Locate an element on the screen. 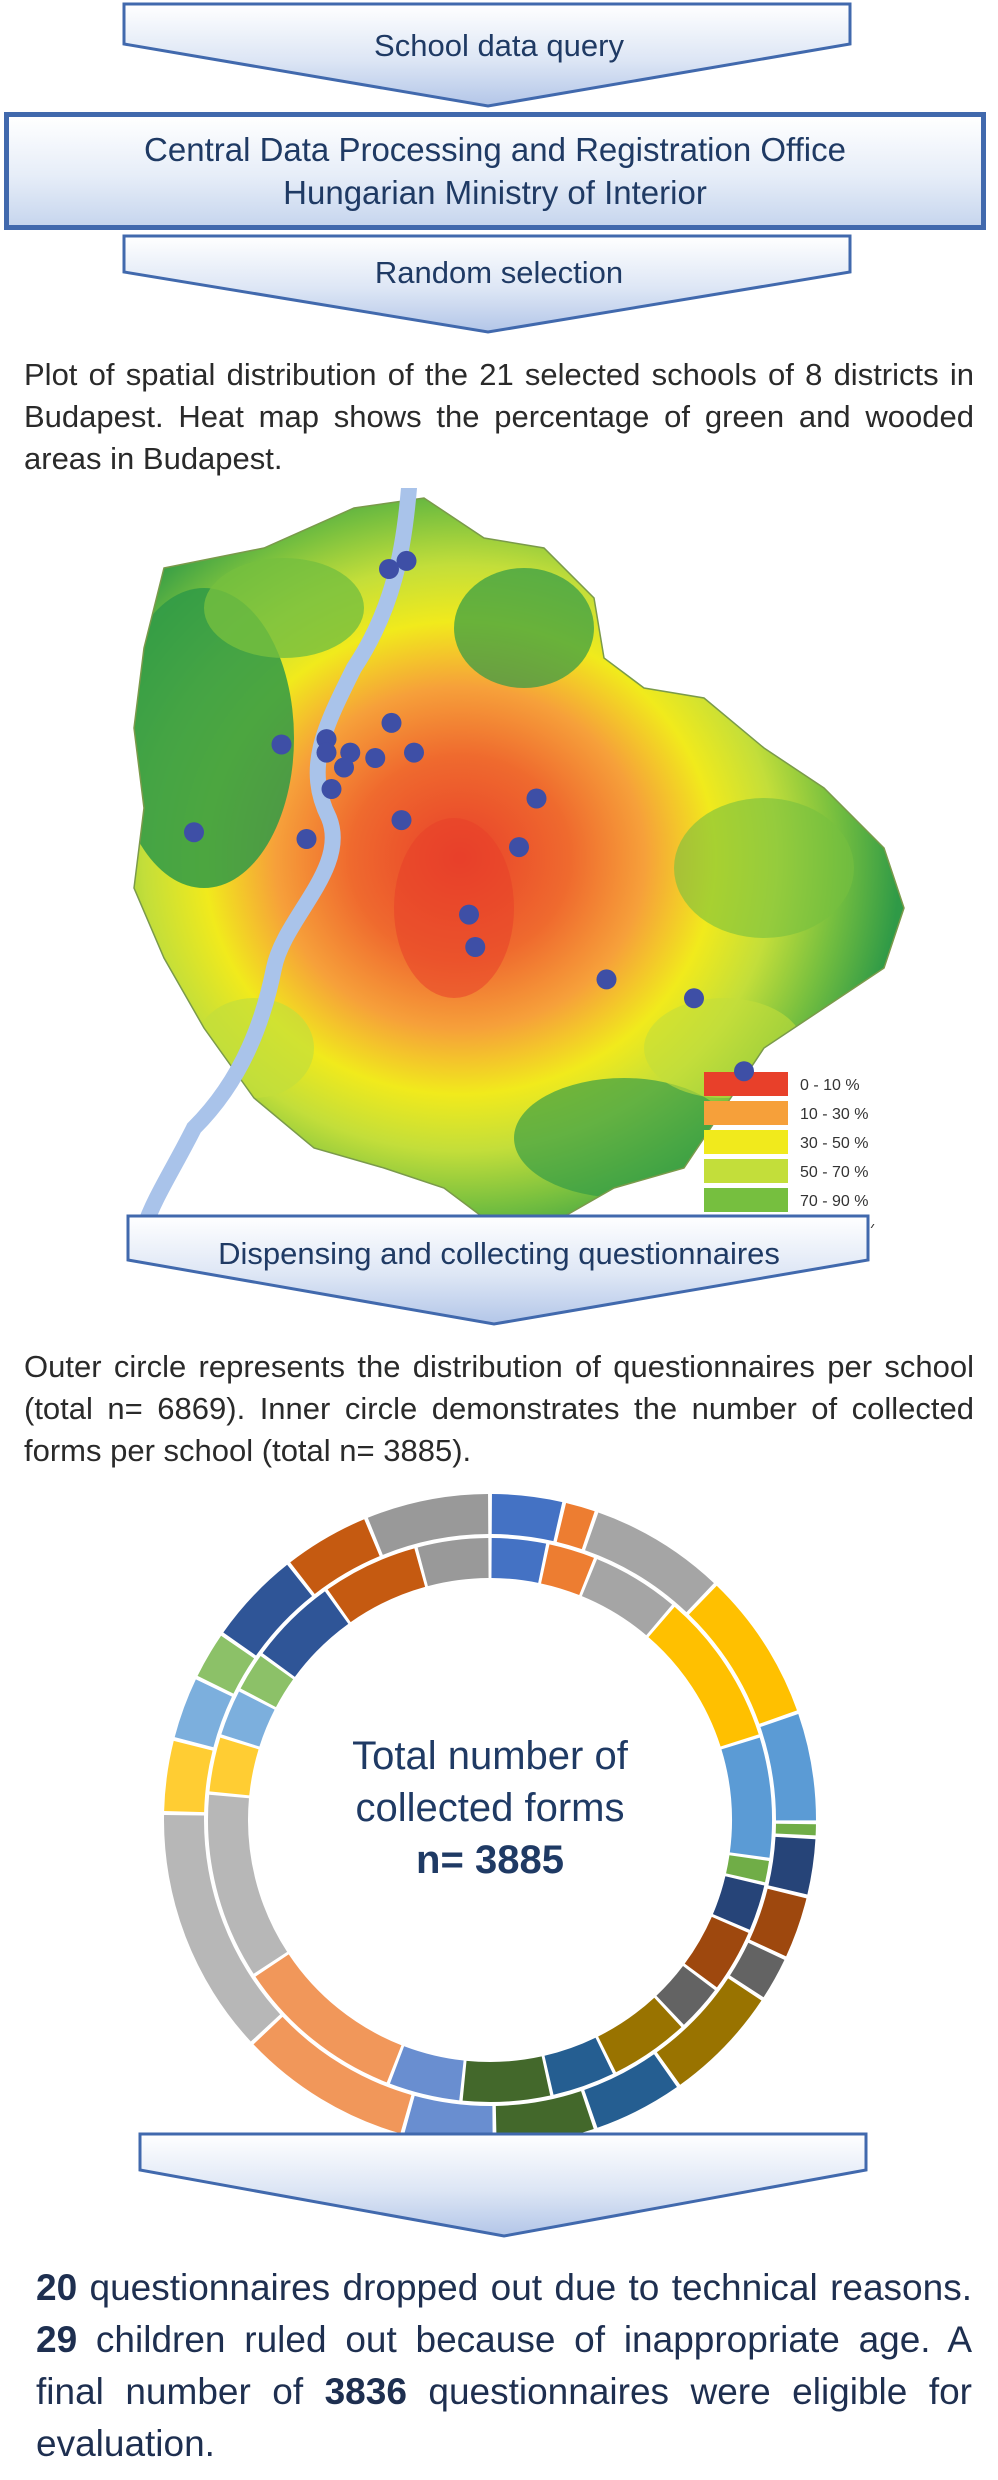  legend-label: 70 - 90 % is located at coordinates (834, 1201).